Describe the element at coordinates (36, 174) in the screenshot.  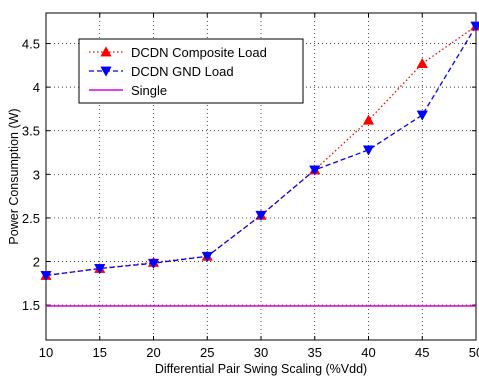
I see `y-tick-label: 3` at that location.